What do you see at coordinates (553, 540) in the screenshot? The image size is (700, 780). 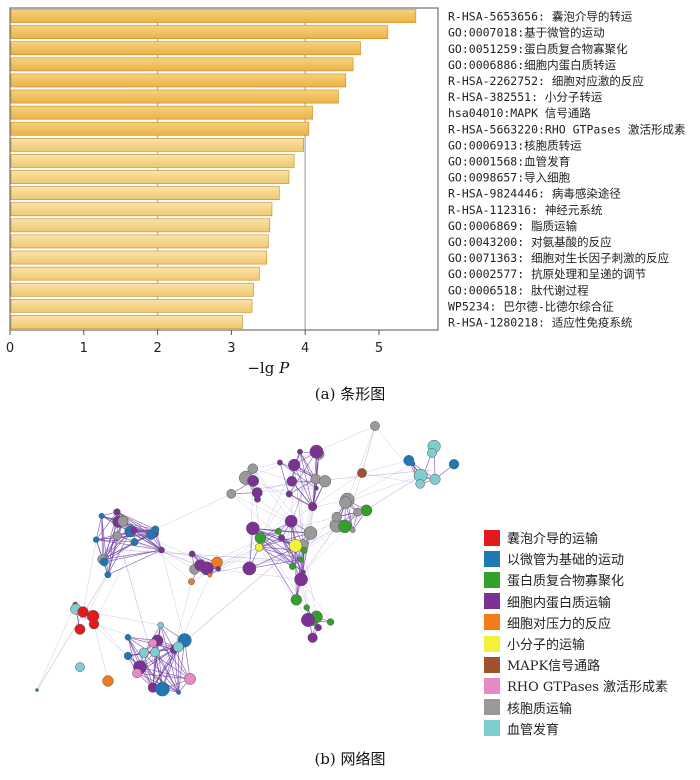 I see `legend-label-0: 囊泡介导的运输` at bounding box center [553, 540].